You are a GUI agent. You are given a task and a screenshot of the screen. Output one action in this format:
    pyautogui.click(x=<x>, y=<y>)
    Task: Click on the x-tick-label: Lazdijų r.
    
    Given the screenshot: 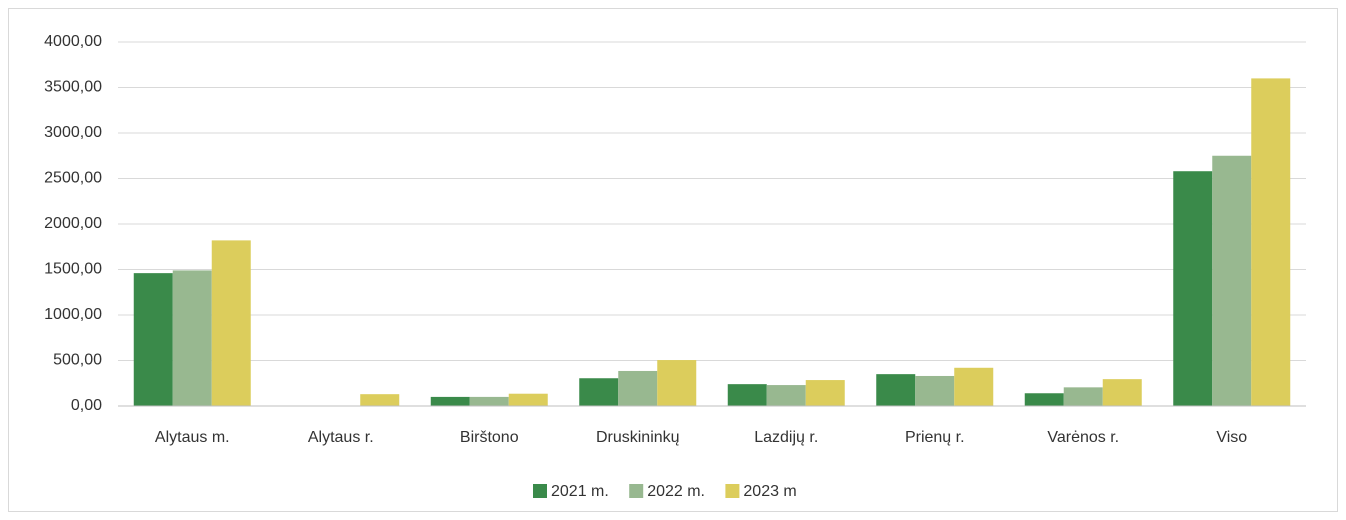 What is the action you would take?
    pyautogui.click(x=786, y=437)
    